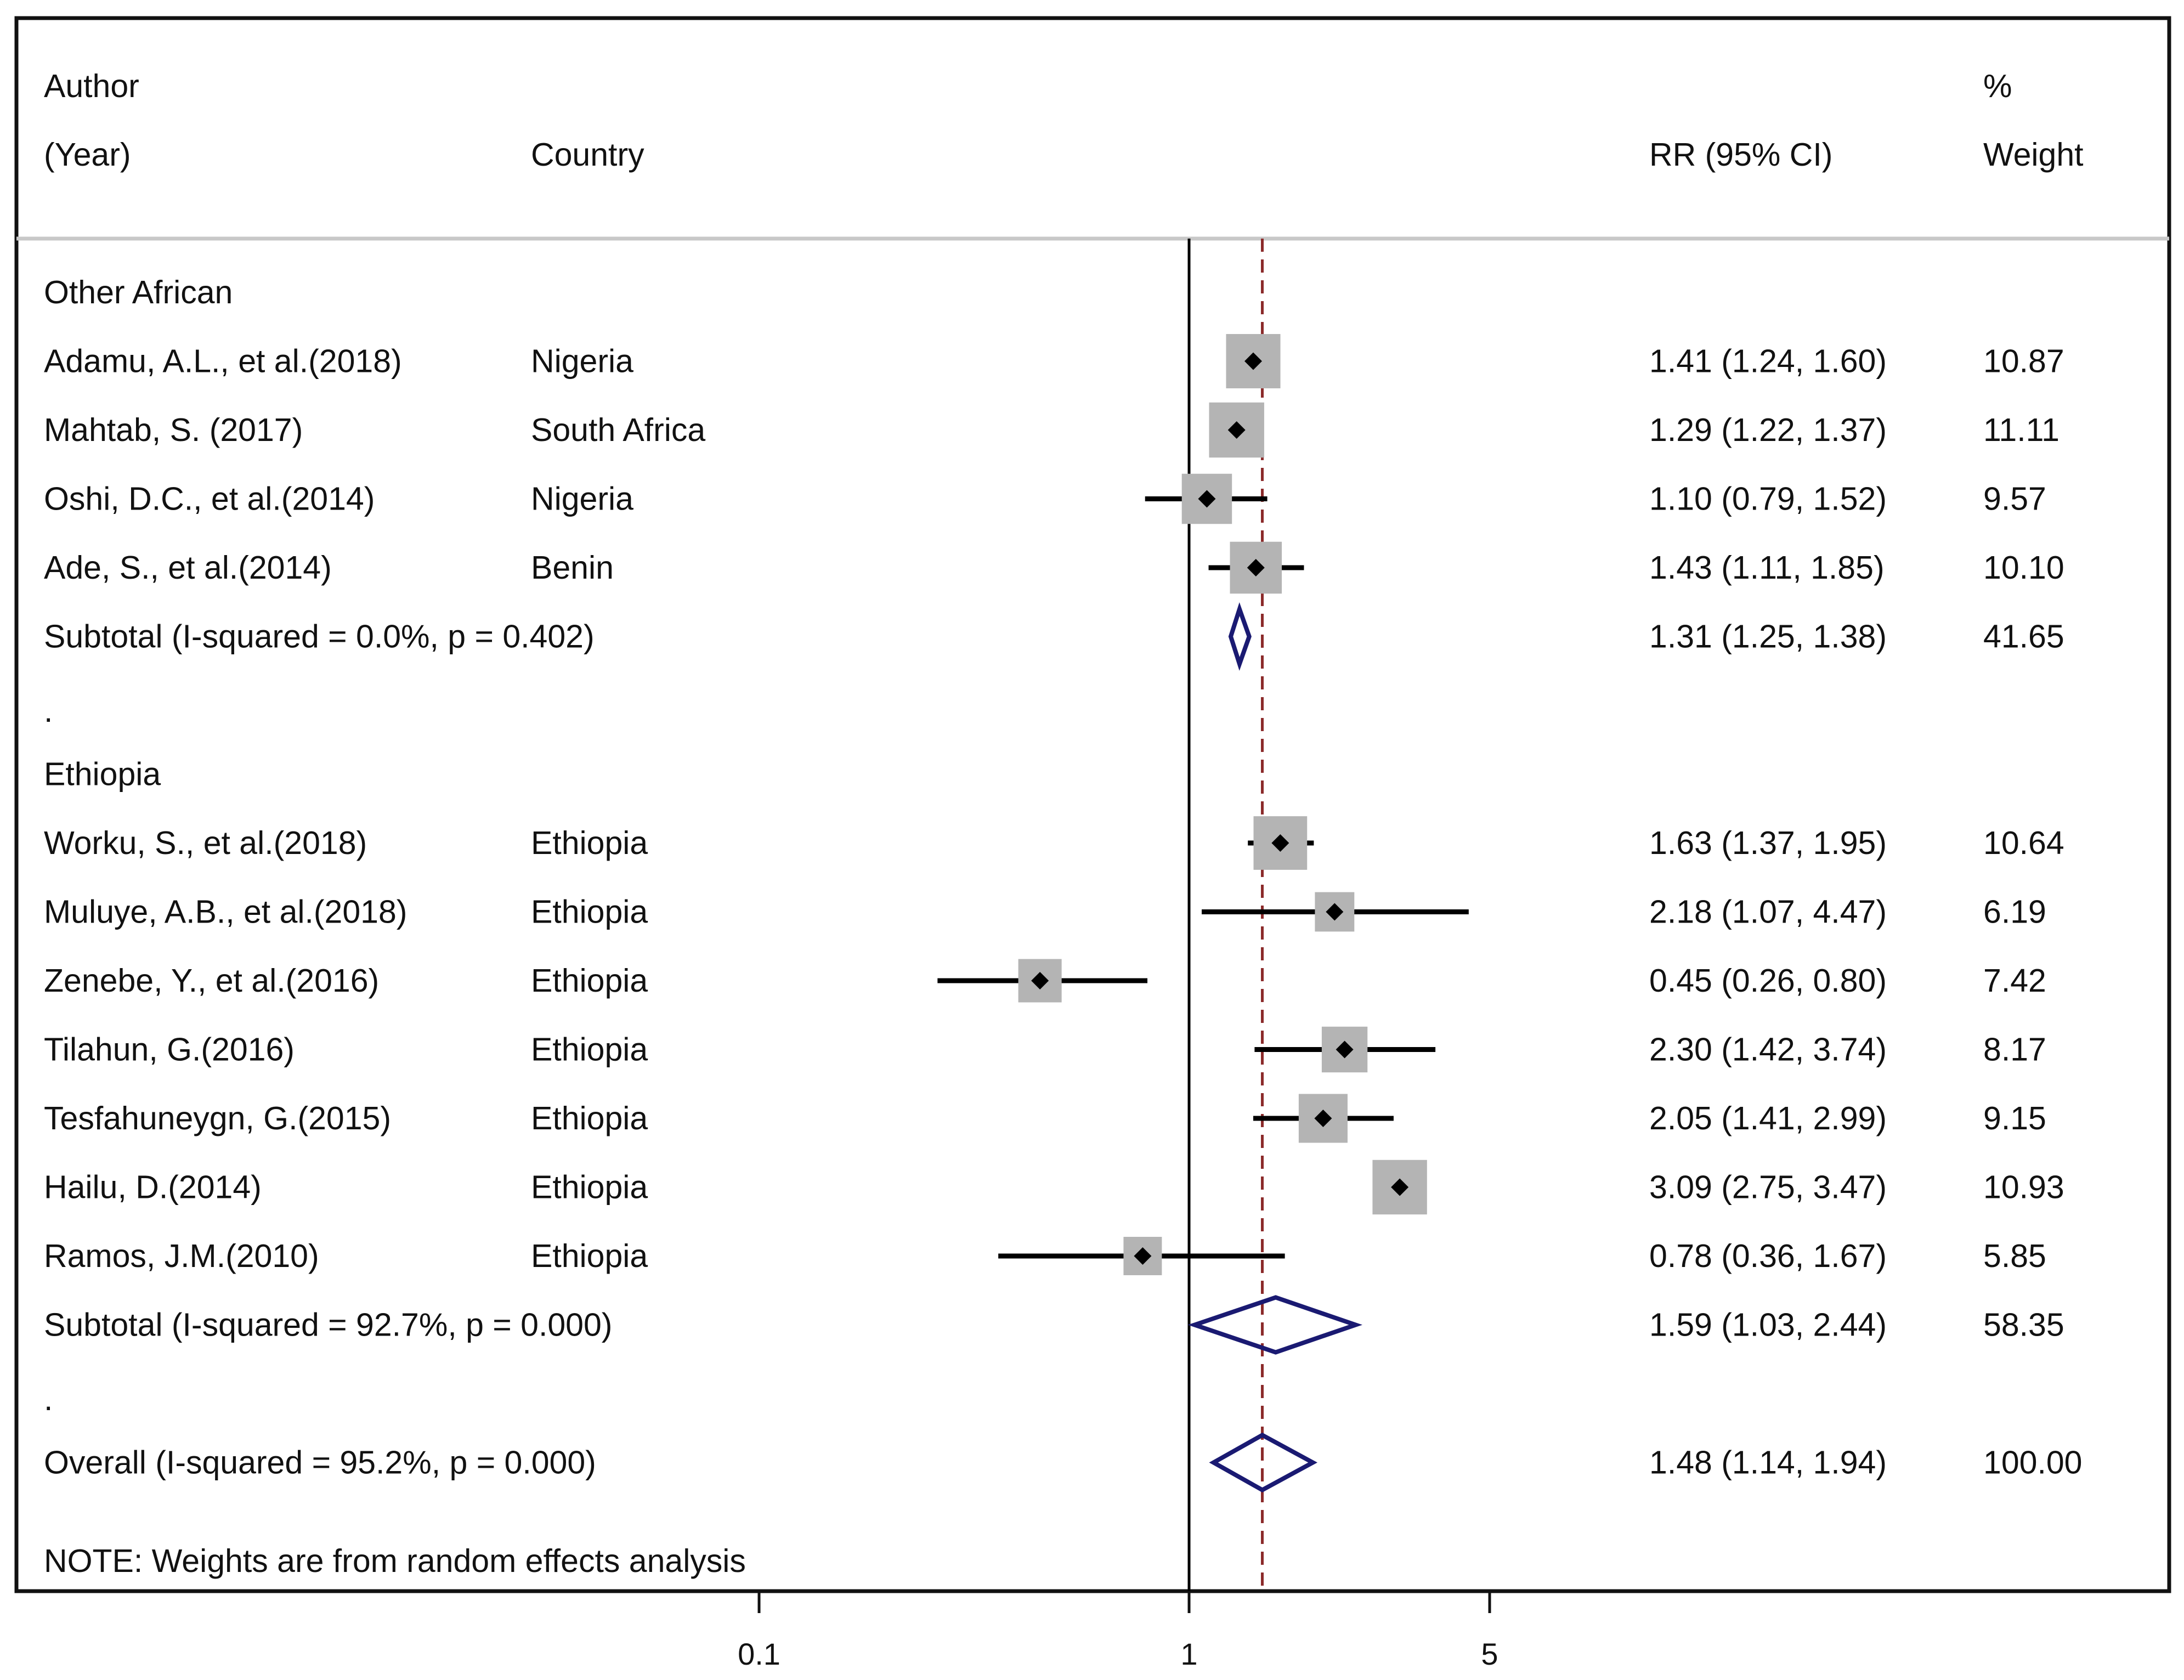 The width and height of the screenshot is (2184, 1680). What do you see at coordinates (618, 430) in the screenshot?
I see `study-country: South Africa` at bounding box center [618, 430].